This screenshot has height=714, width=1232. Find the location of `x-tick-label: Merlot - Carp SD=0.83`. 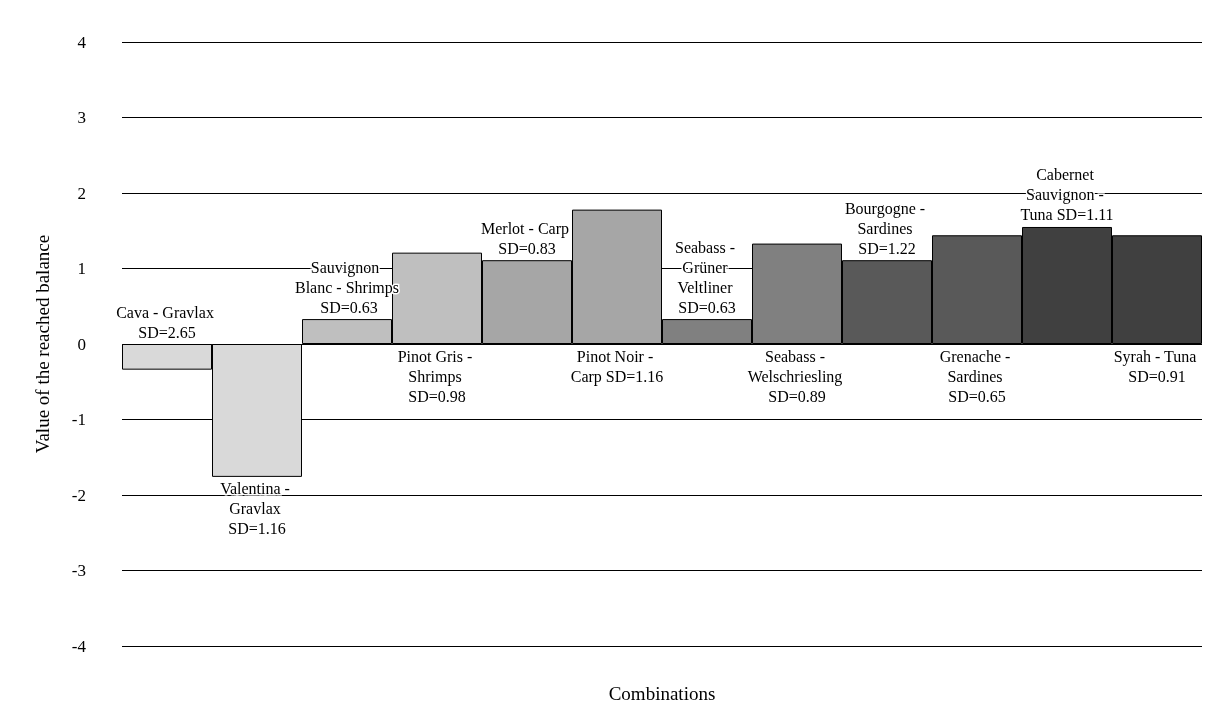

x-tick-label: Merlot - Carp SD=0.83 is located at coordinates (527, 238).